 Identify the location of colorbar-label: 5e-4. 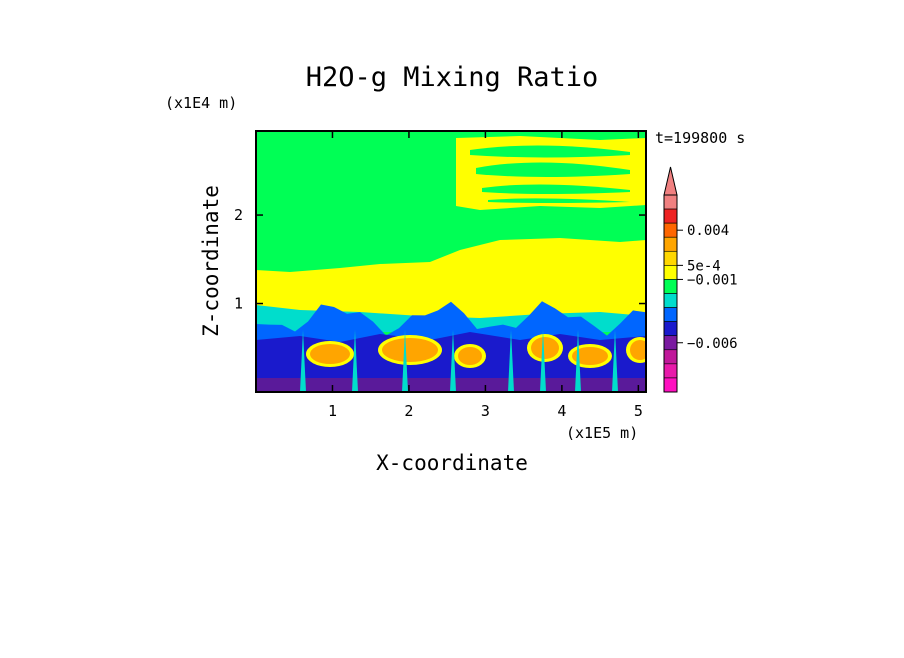
(704, 266).